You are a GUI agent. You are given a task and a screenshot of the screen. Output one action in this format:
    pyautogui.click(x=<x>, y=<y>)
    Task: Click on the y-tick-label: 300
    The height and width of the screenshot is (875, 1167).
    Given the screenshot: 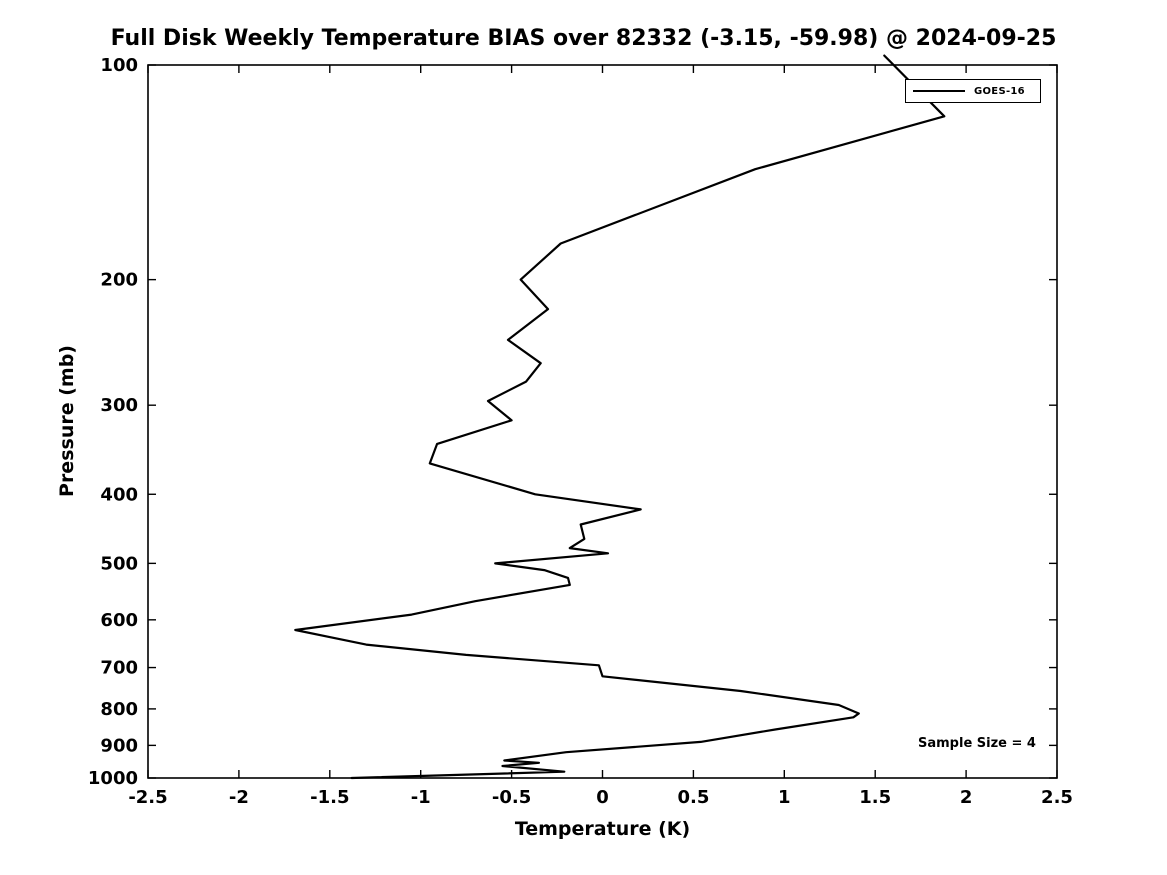 What is the action you would take?
    pyautogui.click(x=119, y=405)
    